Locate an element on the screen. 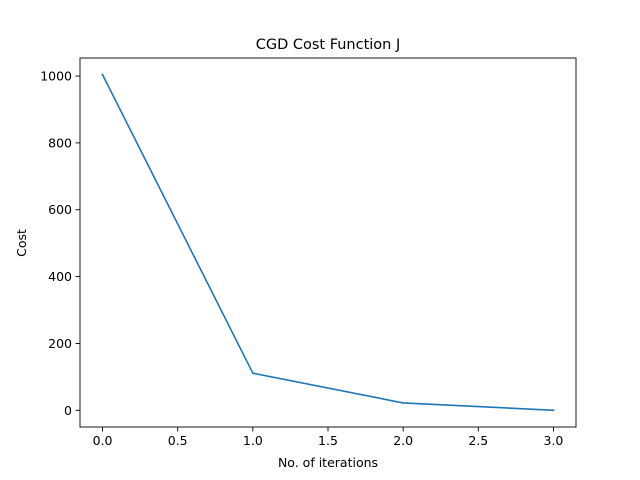 The image size is (640, 480). y-tick-label: 0 is located at coordinates (68, 410).